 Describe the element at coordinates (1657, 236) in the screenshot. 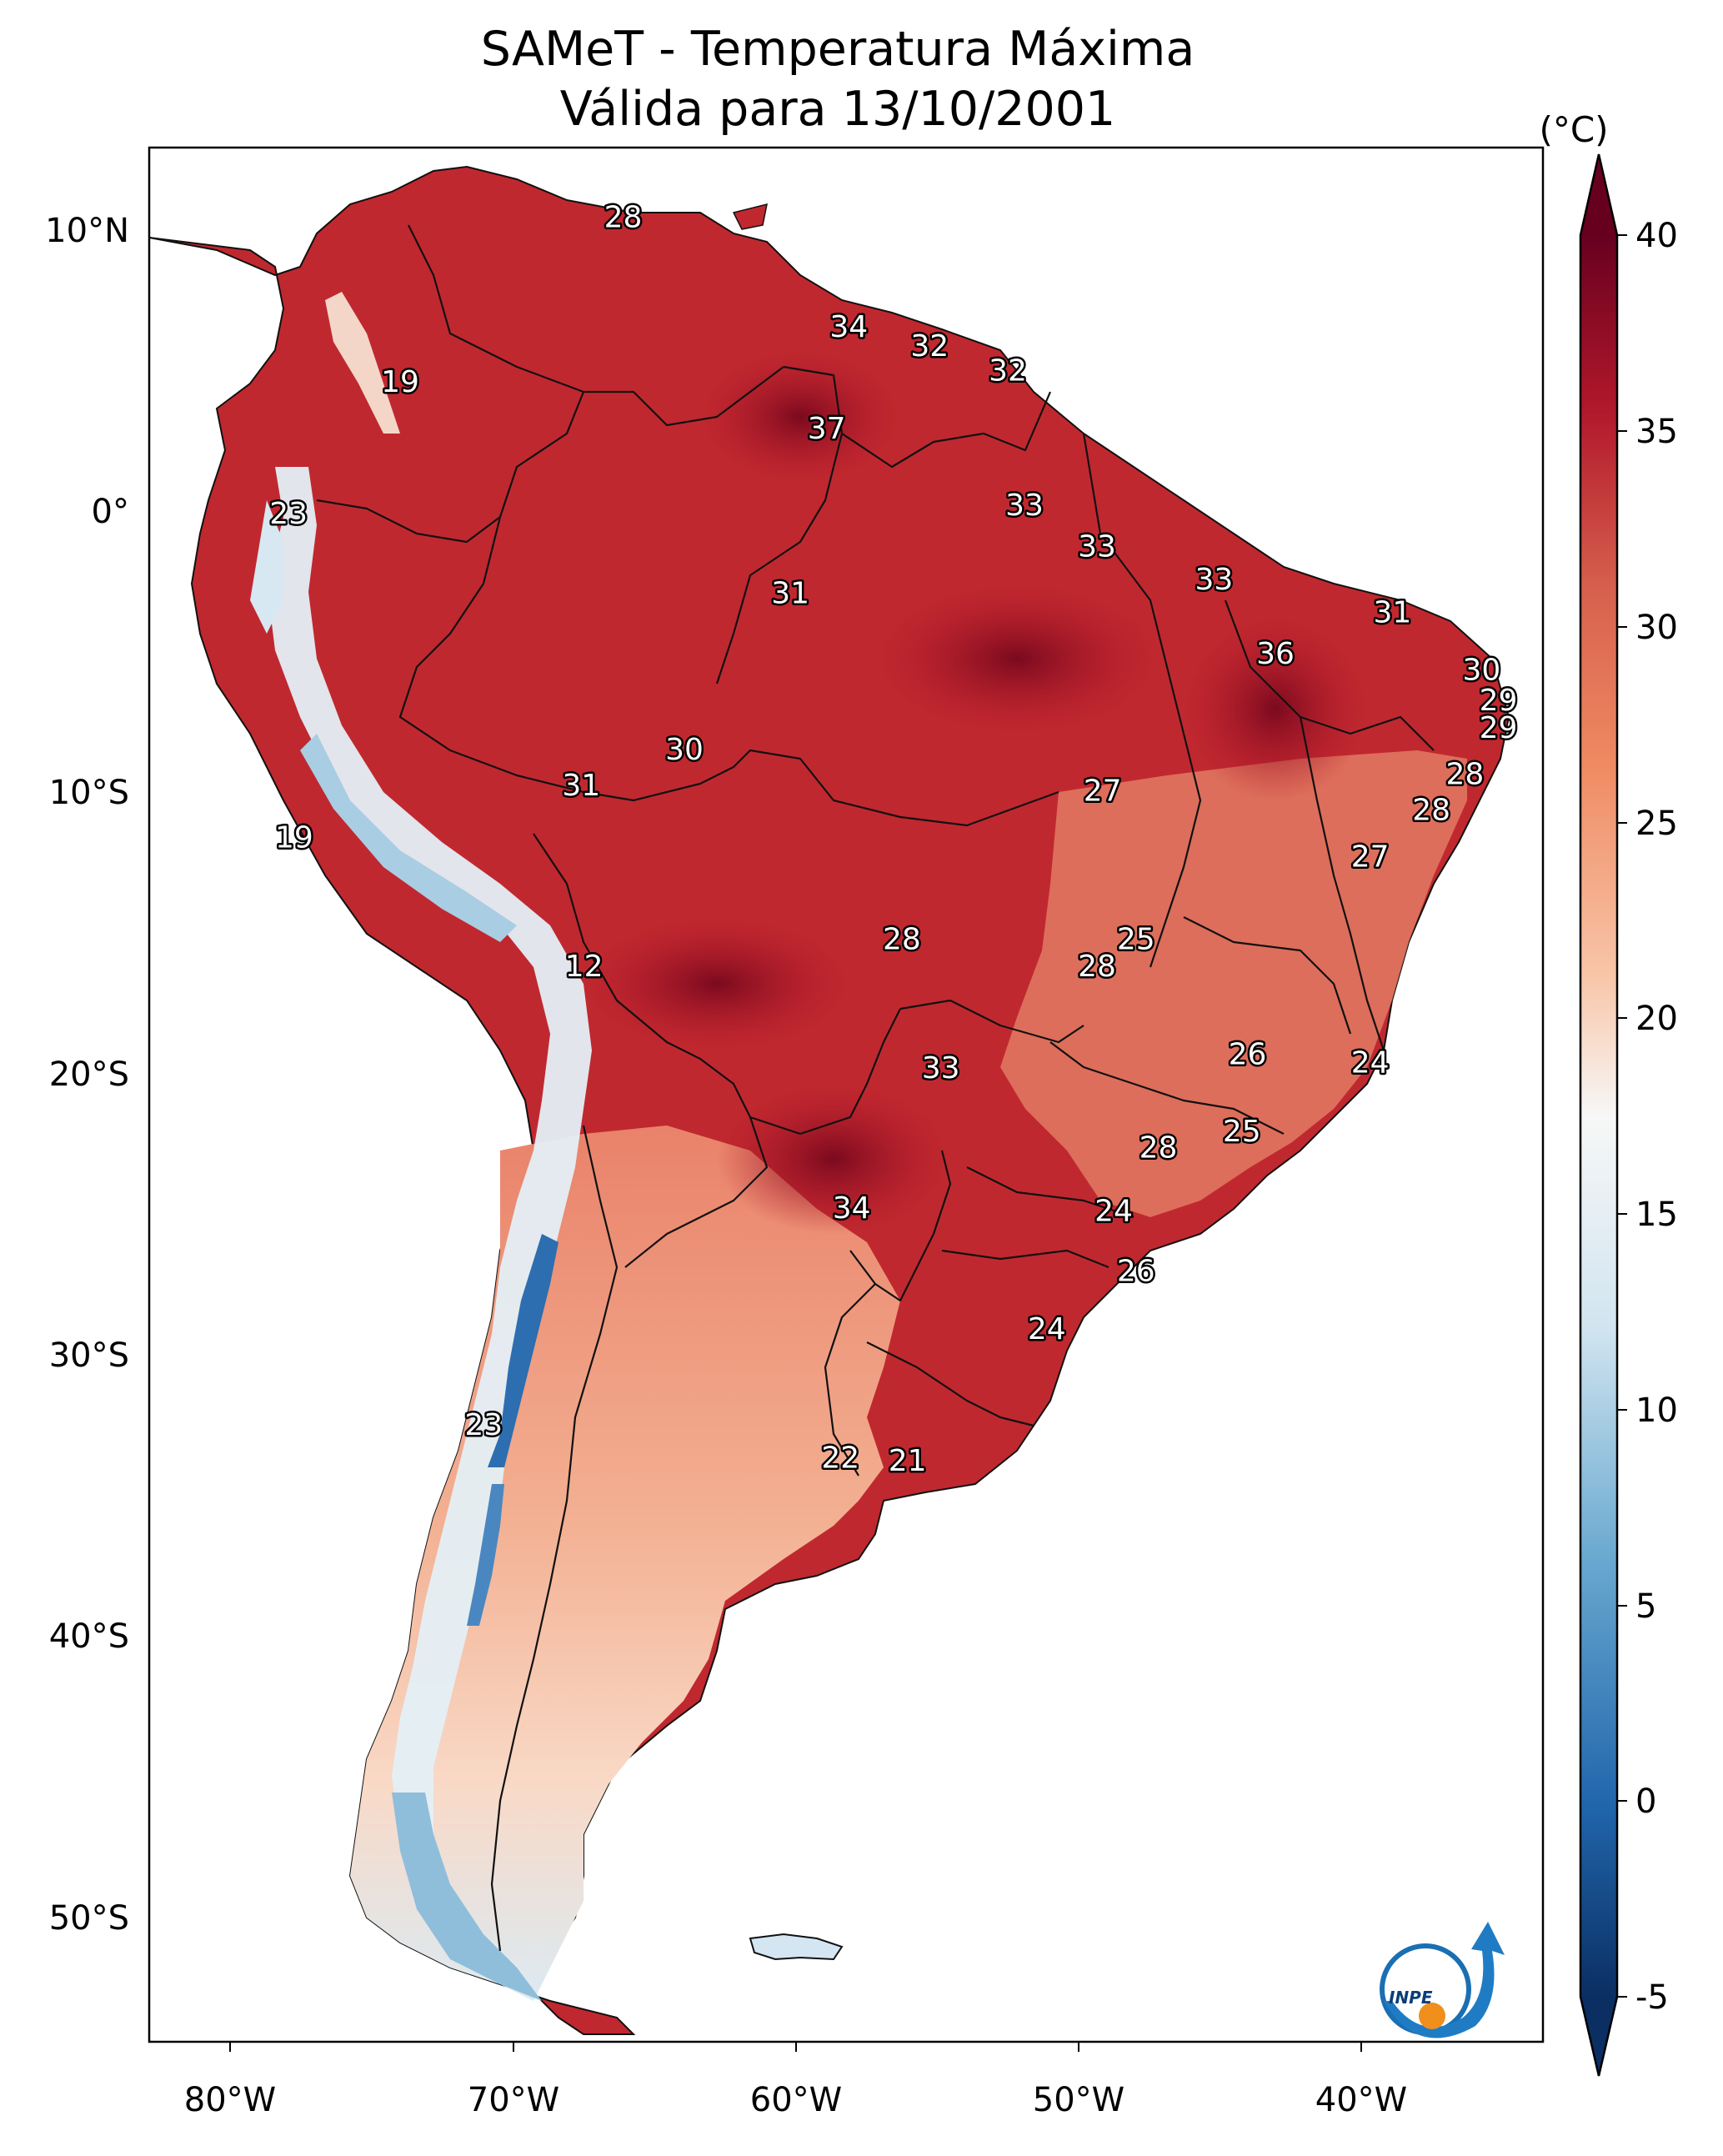

I see `colorbar-tick-40: 40` at that location.